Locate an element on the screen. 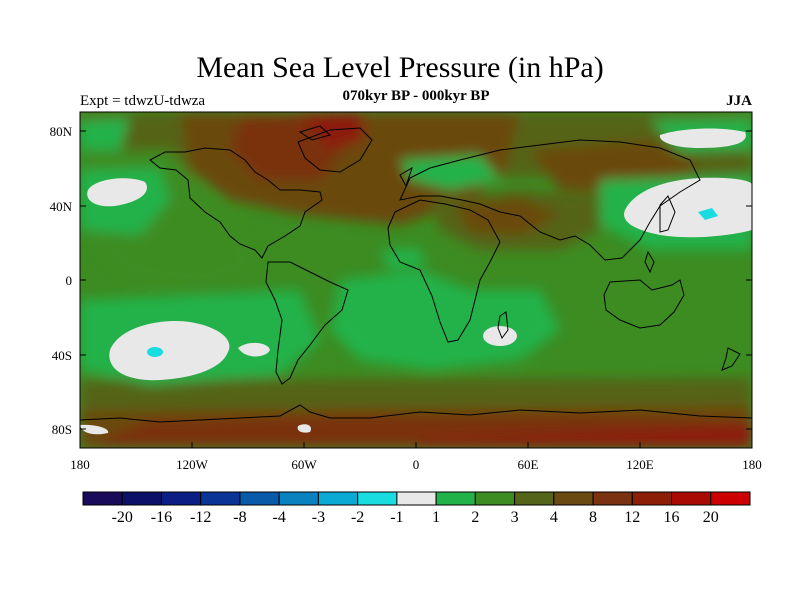  lon-tick-label: 120W is located at coordinates (192, 464).